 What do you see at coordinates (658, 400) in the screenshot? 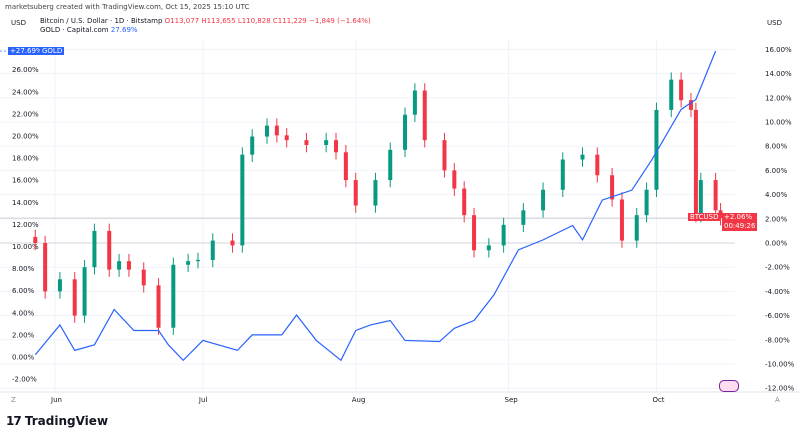
I see `x-axis-tick: Oct` at bounding box center [658, 400].